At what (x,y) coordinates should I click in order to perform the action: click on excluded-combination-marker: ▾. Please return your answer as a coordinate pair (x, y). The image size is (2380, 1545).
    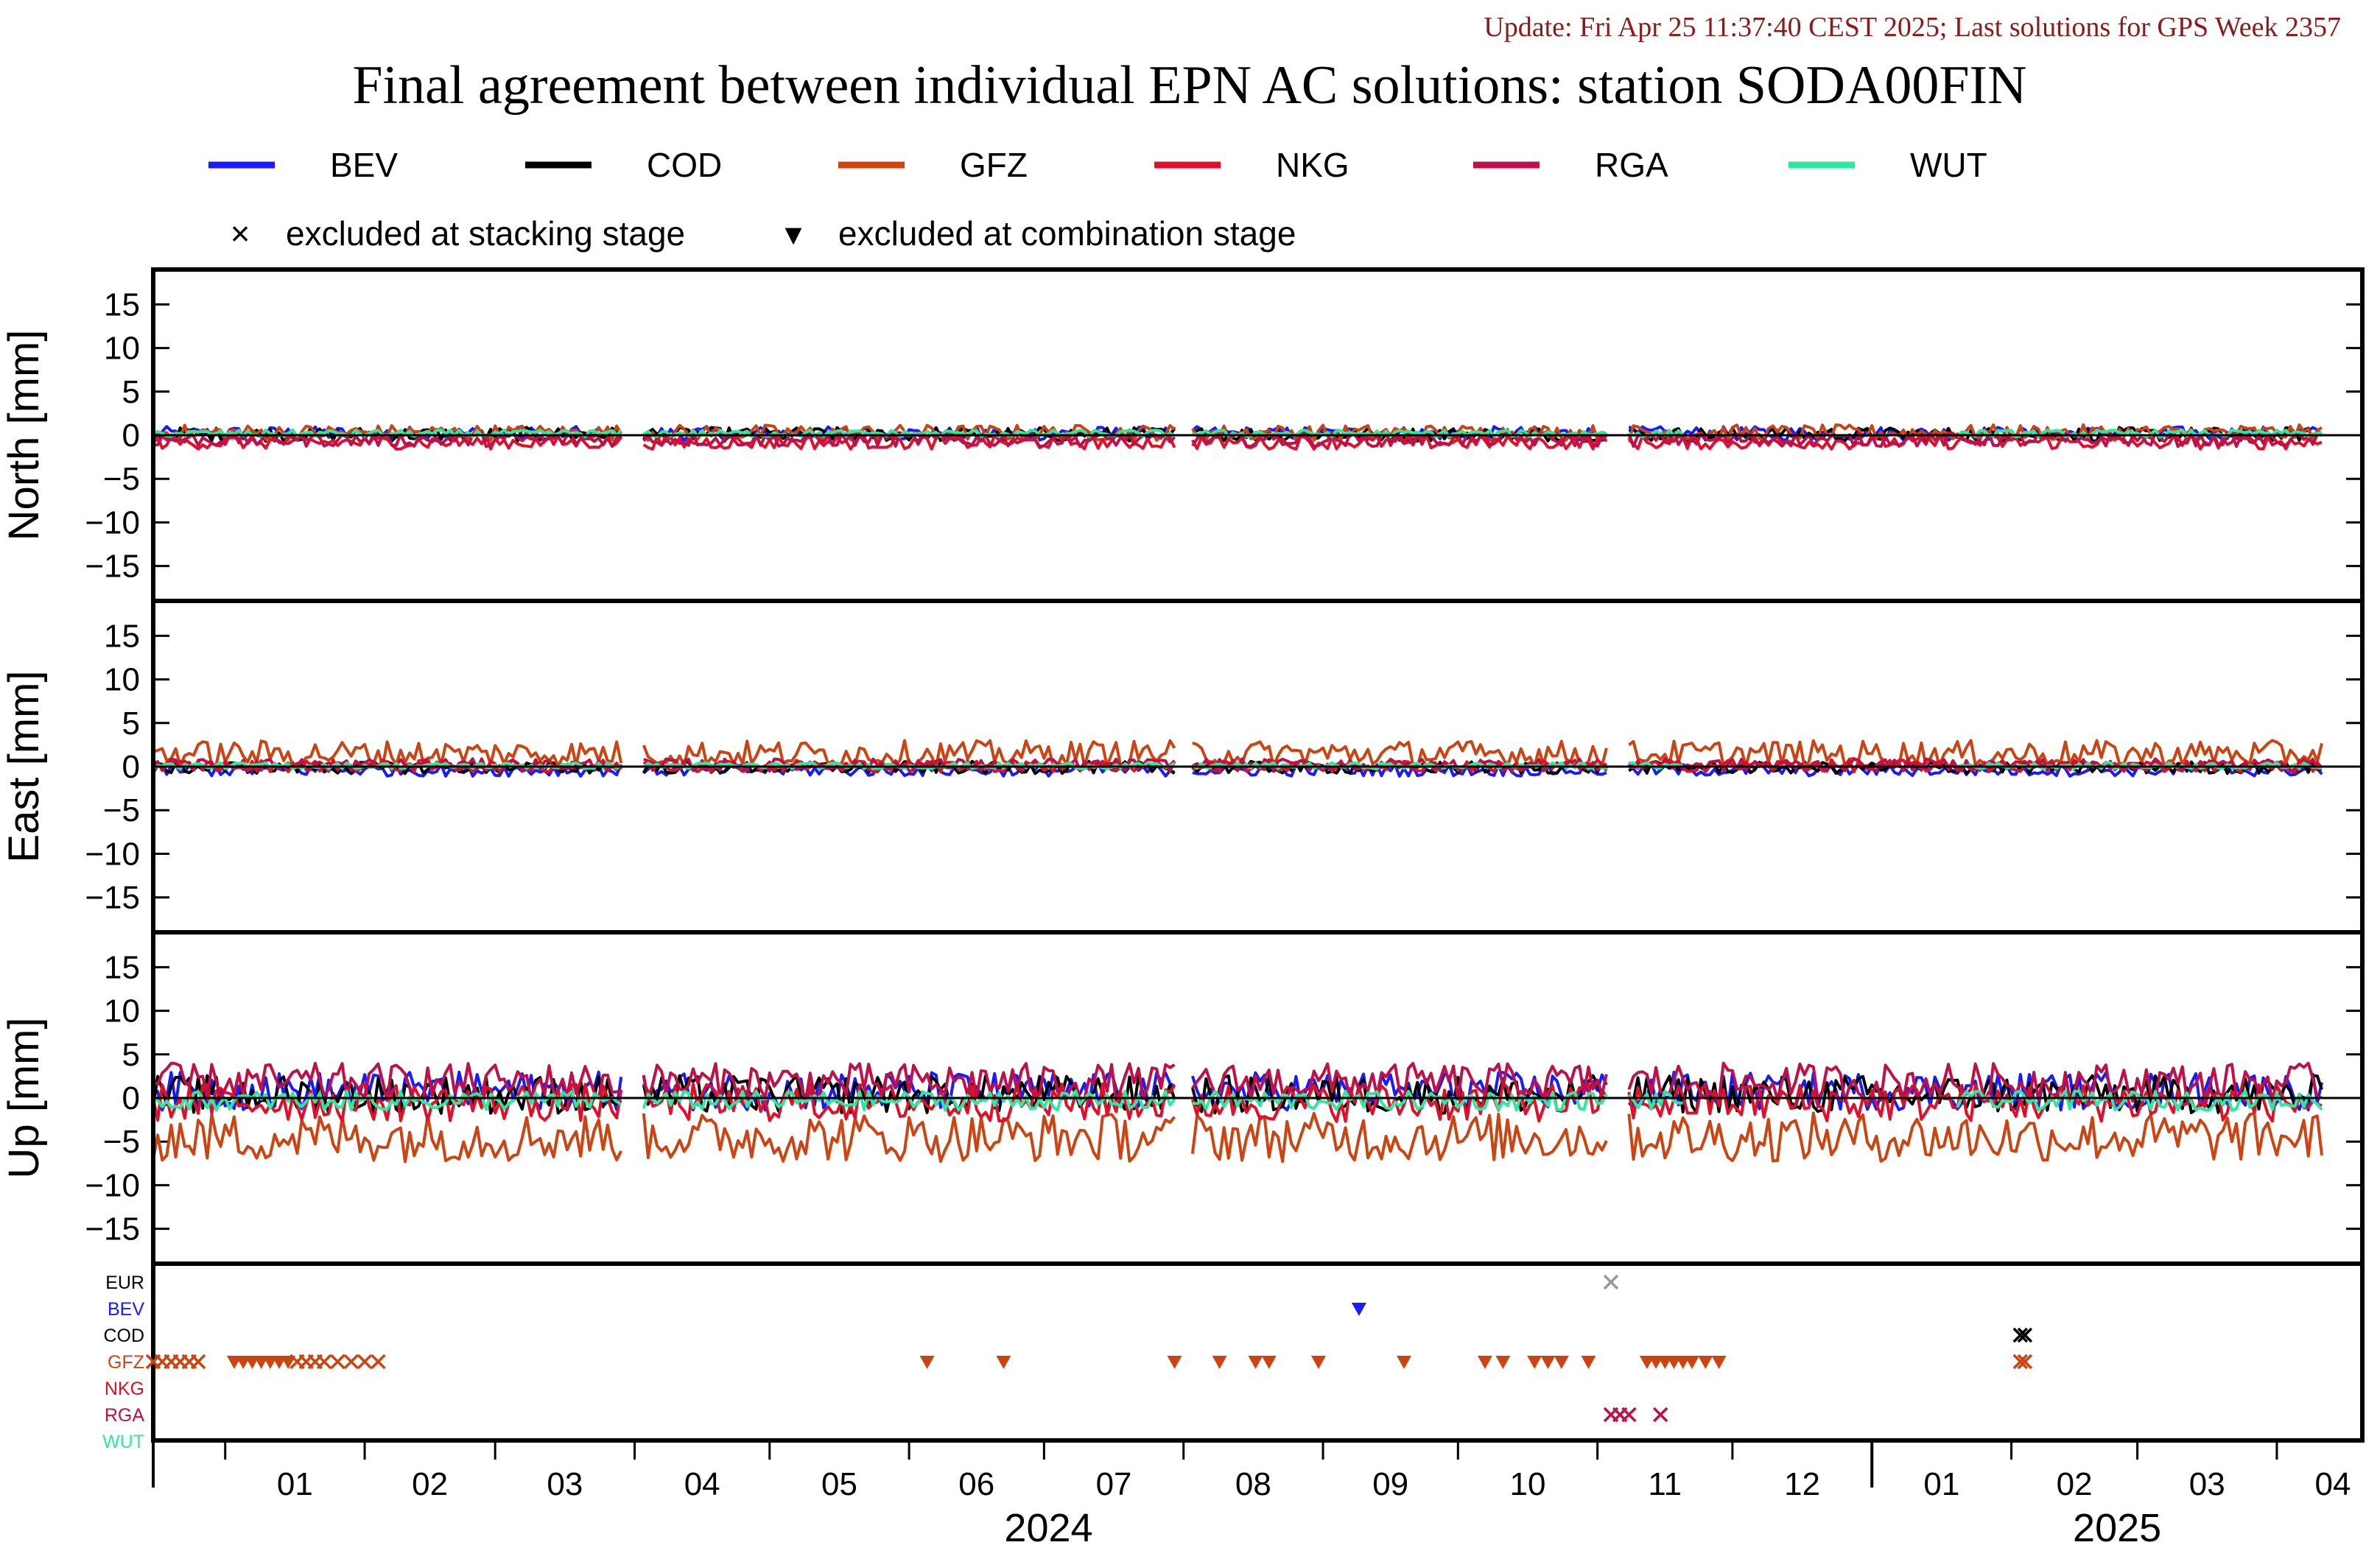
    Looking at the image, I should click on (792, 234).